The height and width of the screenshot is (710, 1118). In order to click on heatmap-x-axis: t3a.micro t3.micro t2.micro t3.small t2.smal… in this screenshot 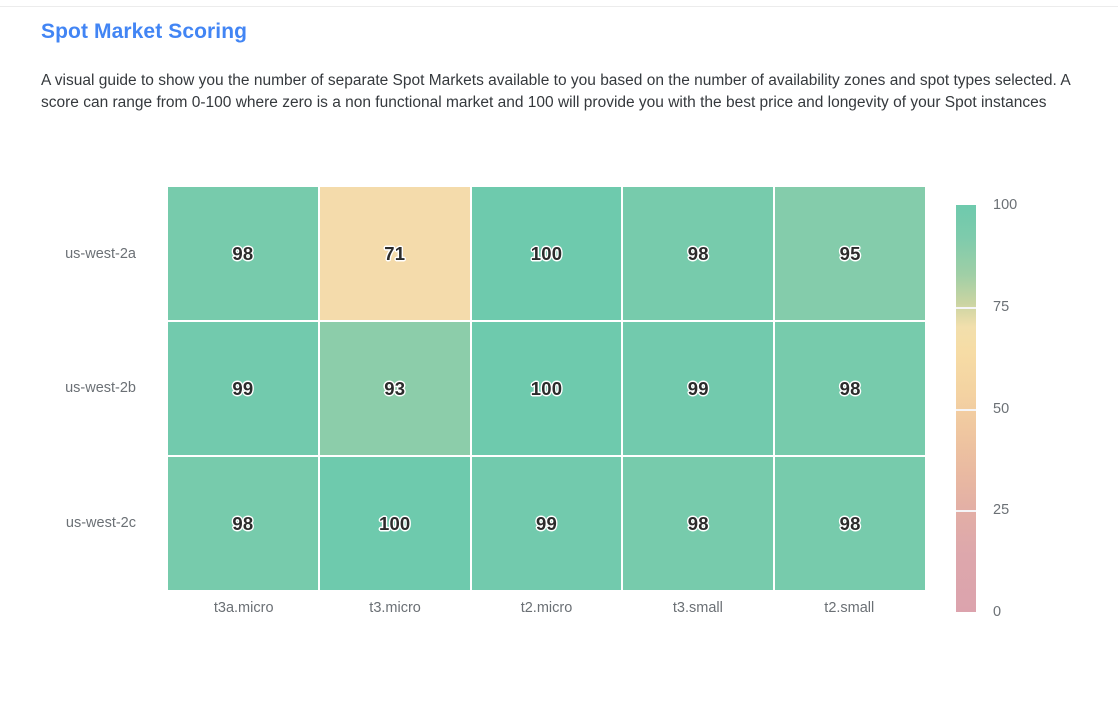, I will do `click(546, 614)`.